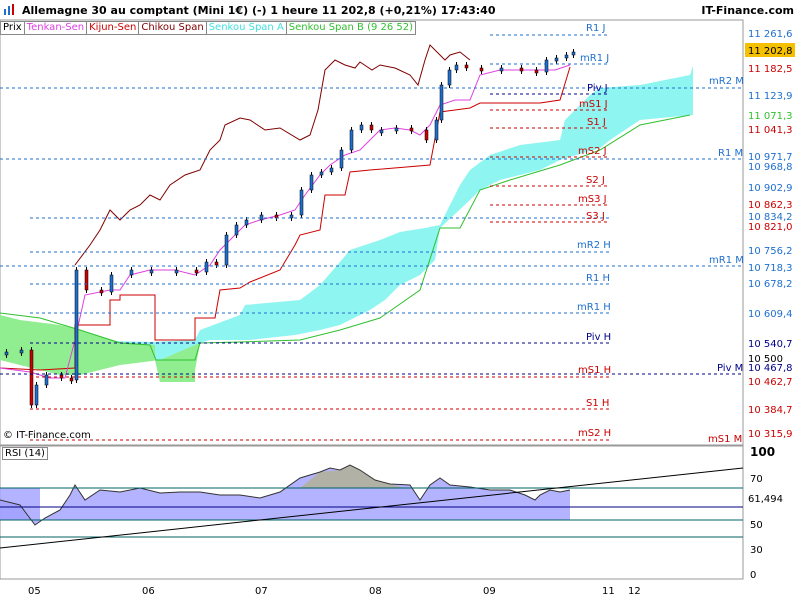 Image resolution: width=800 pixels, height=600 pixels. I want to click on pivot-label: S2 J, so click(595, 180).